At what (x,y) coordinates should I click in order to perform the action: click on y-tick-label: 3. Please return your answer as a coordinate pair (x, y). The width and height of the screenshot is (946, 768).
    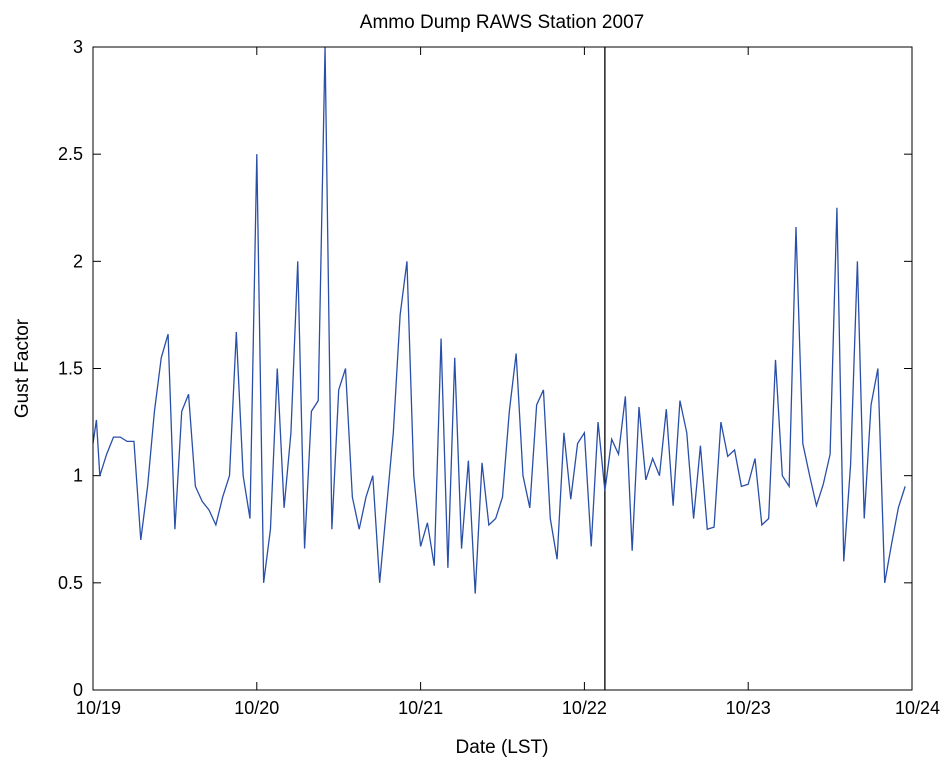
    Looking at the image, I should click on (78, 47).